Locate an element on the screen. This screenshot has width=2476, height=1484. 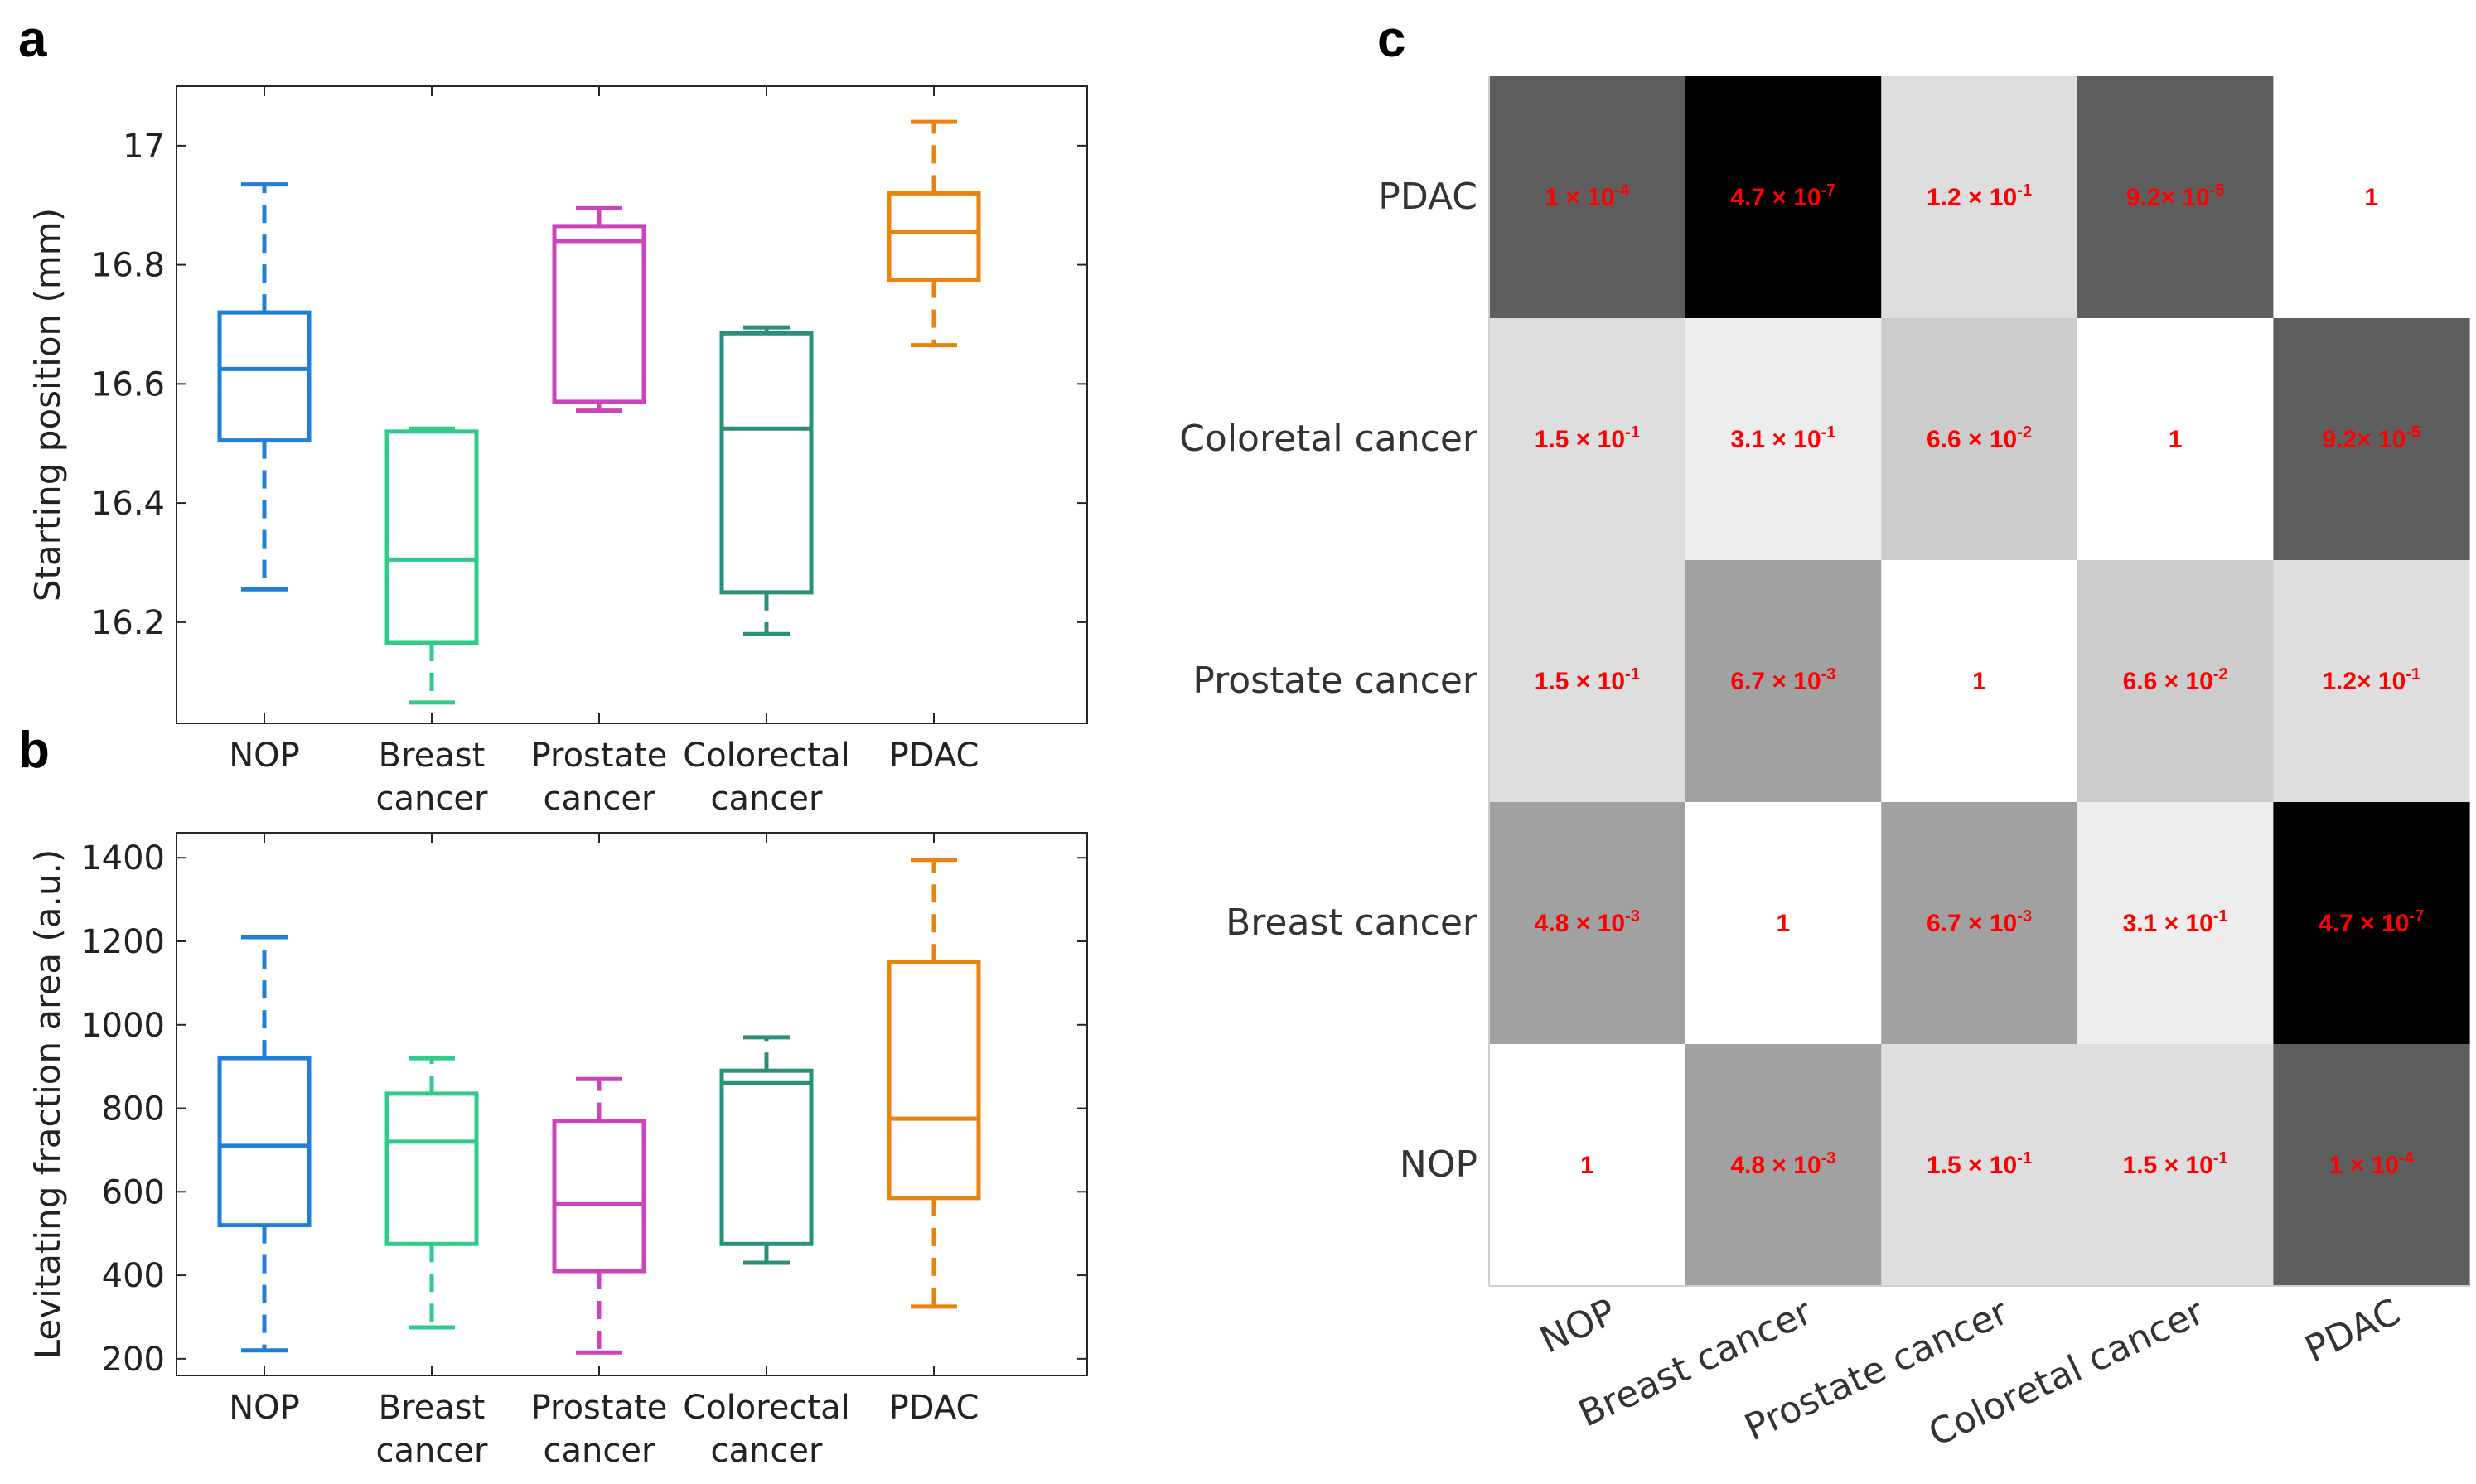
y-tick-label: 800 is located at coordinates (133, 1109).